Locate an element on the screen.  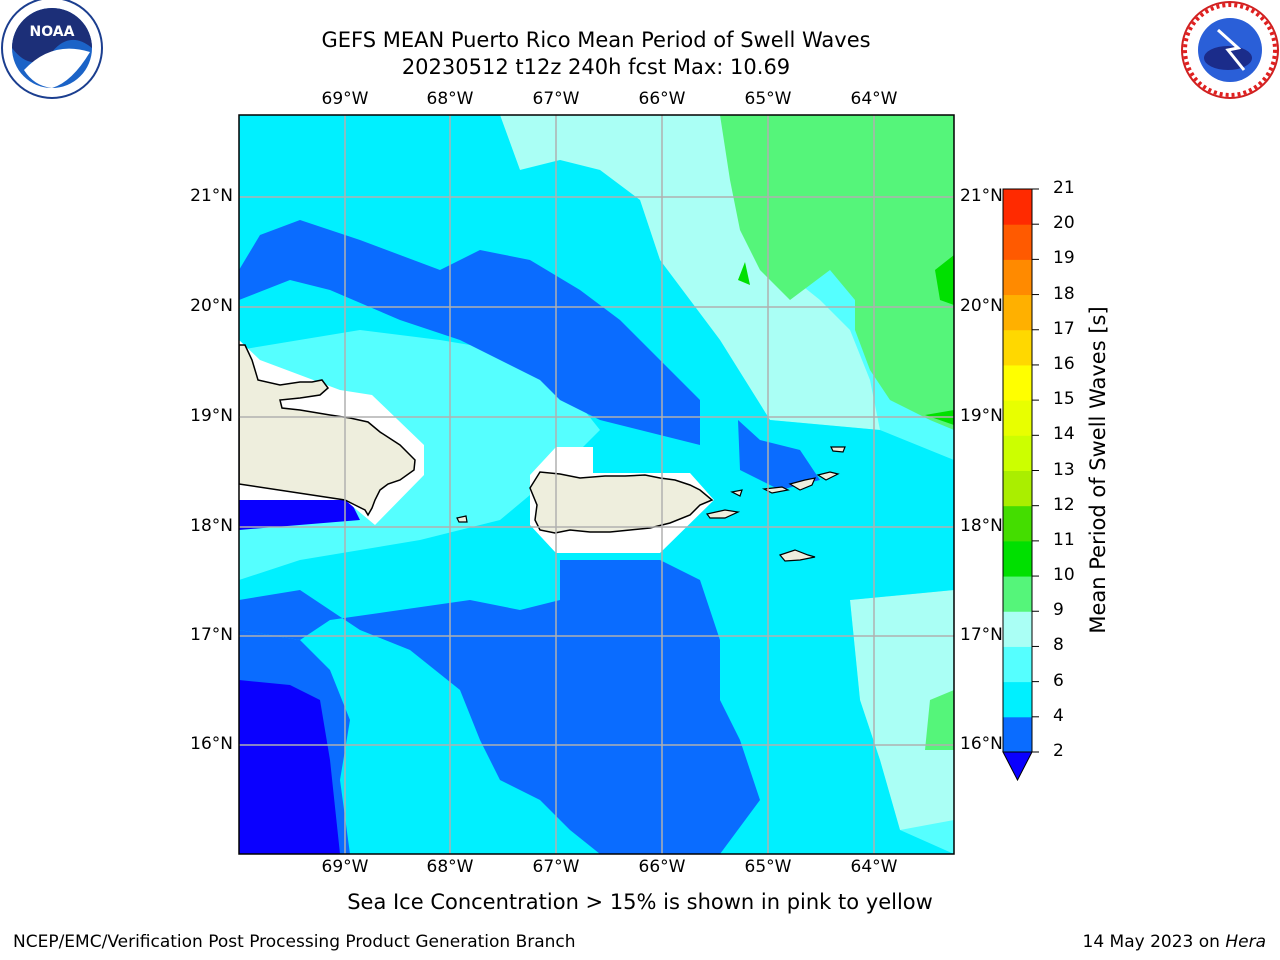
band-2-4-south is located at coordinates (499, 707).